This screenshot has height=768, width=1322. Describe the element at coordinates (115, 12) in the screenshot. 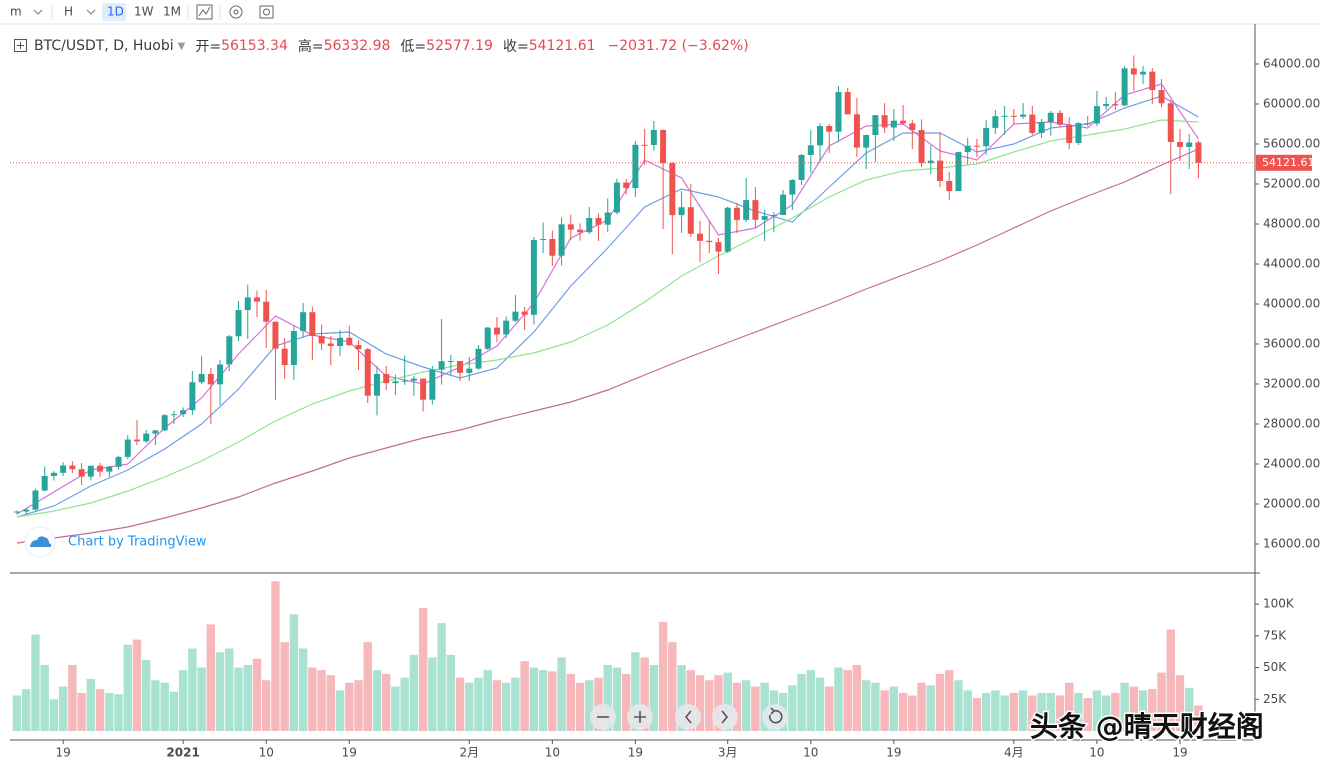

I see `toolbar-item: 1D` at that location.